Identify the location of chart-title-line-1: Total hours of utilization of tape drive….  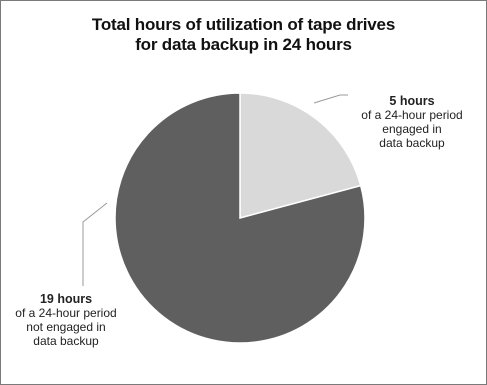
(243, 24).